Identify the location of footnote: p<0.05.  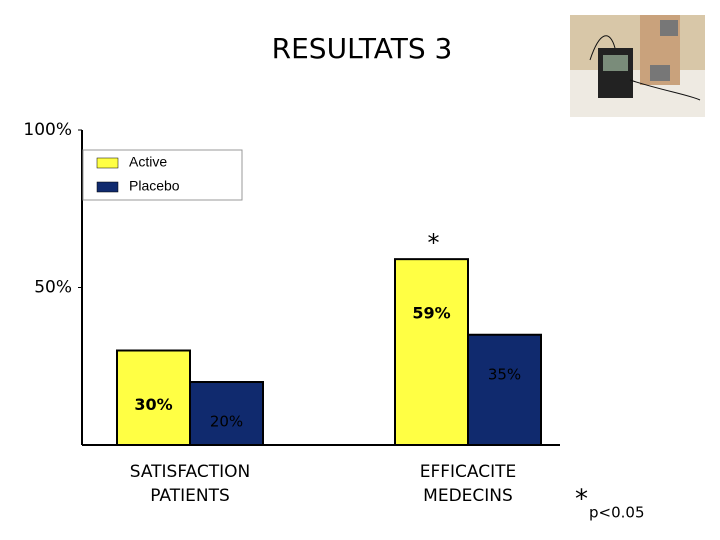
(617, 513).